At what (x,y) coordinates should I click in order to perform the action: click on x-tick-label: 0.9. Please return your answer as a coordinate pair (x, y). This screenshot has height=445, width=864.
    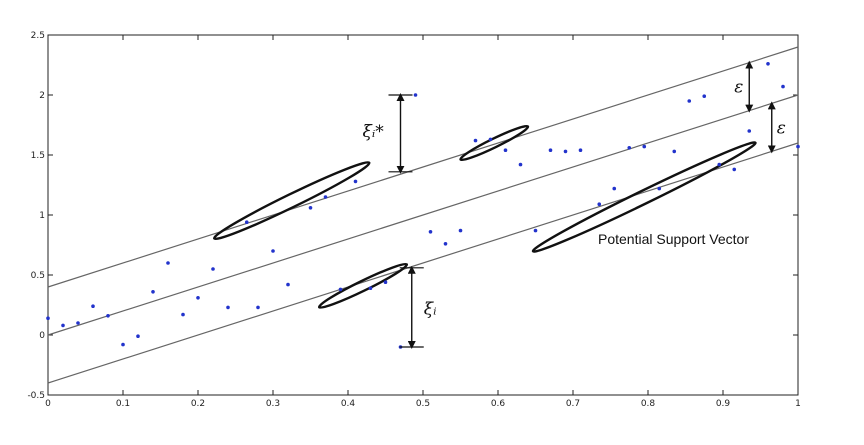
    Looking at the image, I should click on (723, 404).